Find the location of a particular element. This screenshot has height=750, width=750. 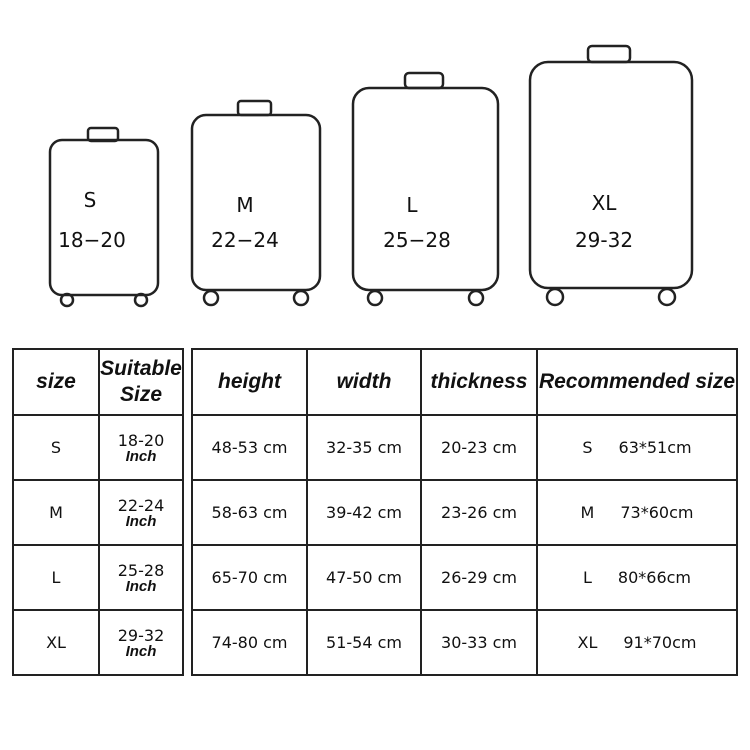

thickness-cell: 30-33 cm is located at coordinates (479, 642).